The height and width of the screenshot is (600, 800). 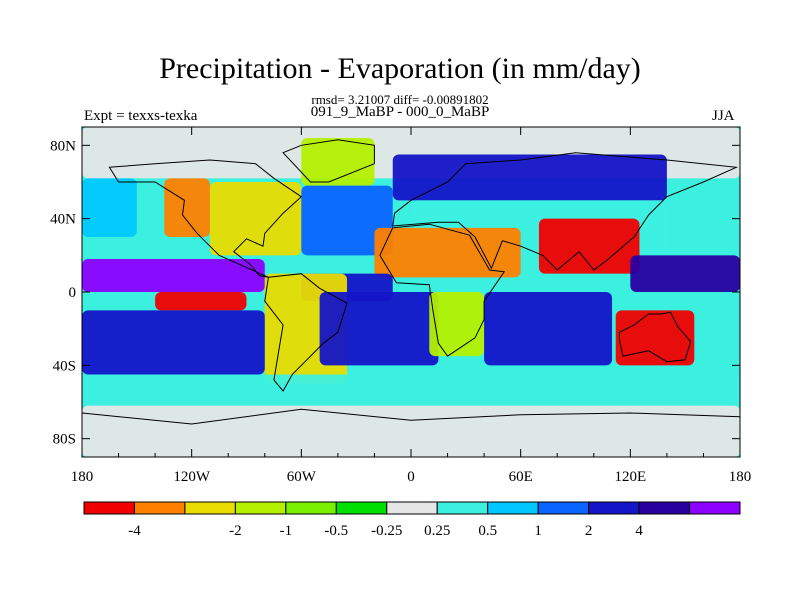 What do you see at coordinates (437, 531) in the screenshot?
I see `colorbar-label-5: 0.25` at bounding box center [437, 531].